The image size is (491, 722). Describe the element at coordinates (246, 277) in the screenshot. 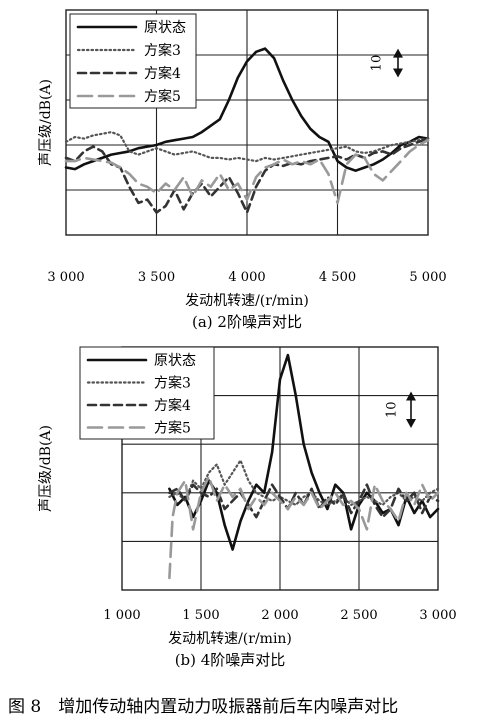

I see `x-tick-label: 4 000` at that location.